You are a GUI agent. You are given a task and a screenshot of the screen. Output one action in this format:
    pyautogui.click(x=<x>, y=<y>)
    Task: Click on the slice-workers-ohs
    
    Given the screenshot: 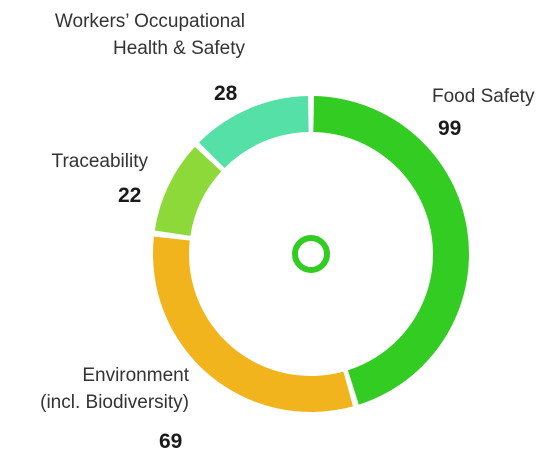 What is the action you would take?
    pyautogui.click(x=254, y=132)
    